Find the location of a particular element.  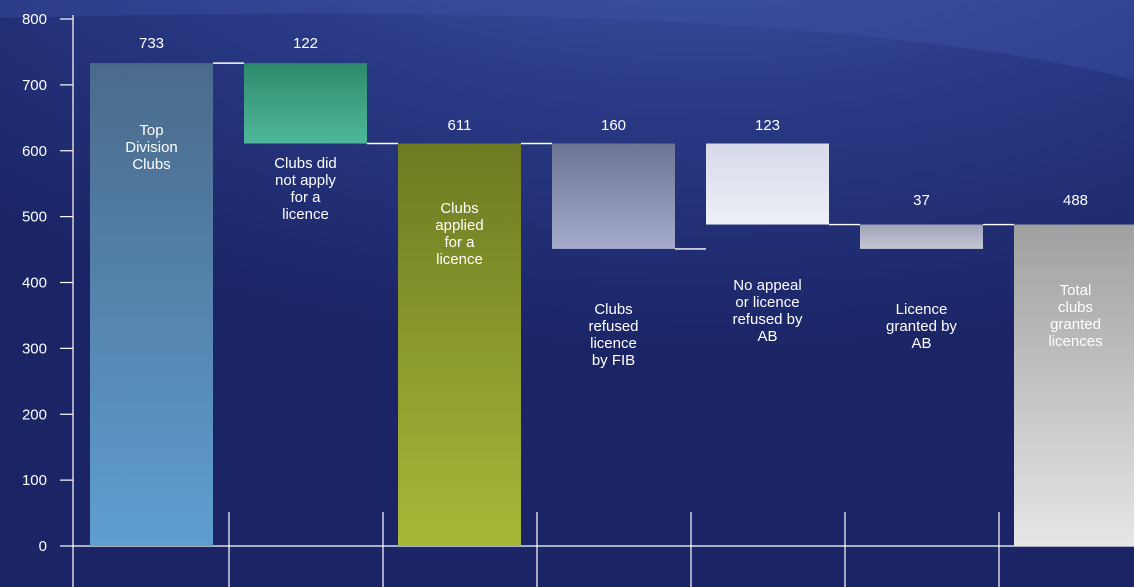

value-label: 123 is located at coordinates (767, 125).